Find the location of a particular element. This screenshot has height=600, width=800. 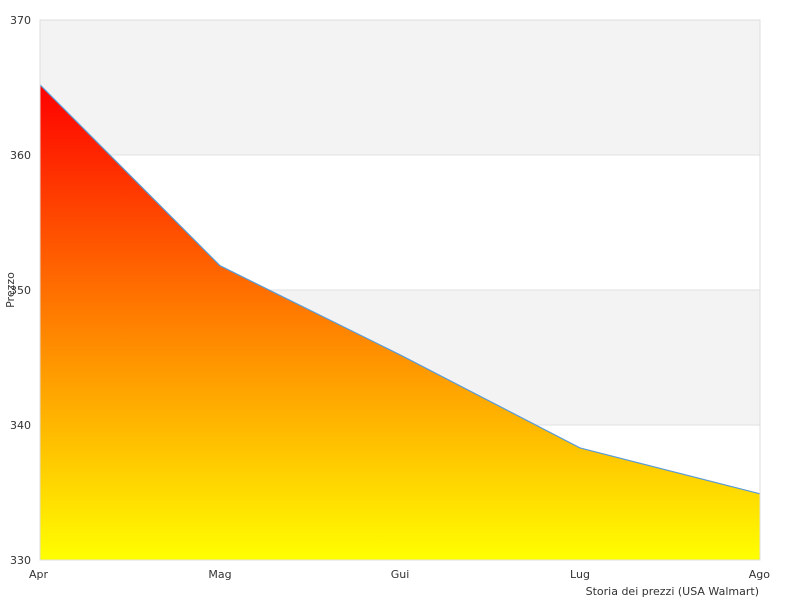

x-tick-label: Ago is located at coordinates (760, 574).